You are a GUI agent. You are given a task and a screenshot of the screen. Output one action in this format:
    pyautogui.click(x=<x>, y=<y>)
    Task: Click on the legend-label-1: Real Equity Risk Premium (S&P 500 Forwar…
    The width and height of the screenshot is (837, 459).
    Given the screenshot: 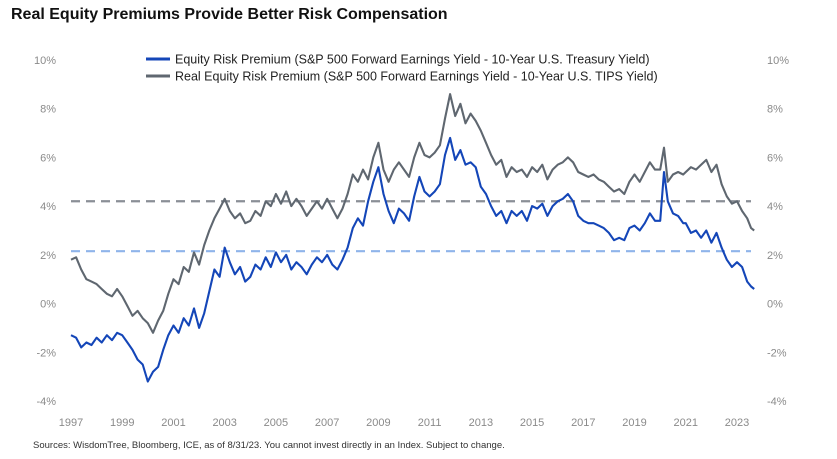 What is the action you would take?
    pyautogui.click(x=416, y=77)
    